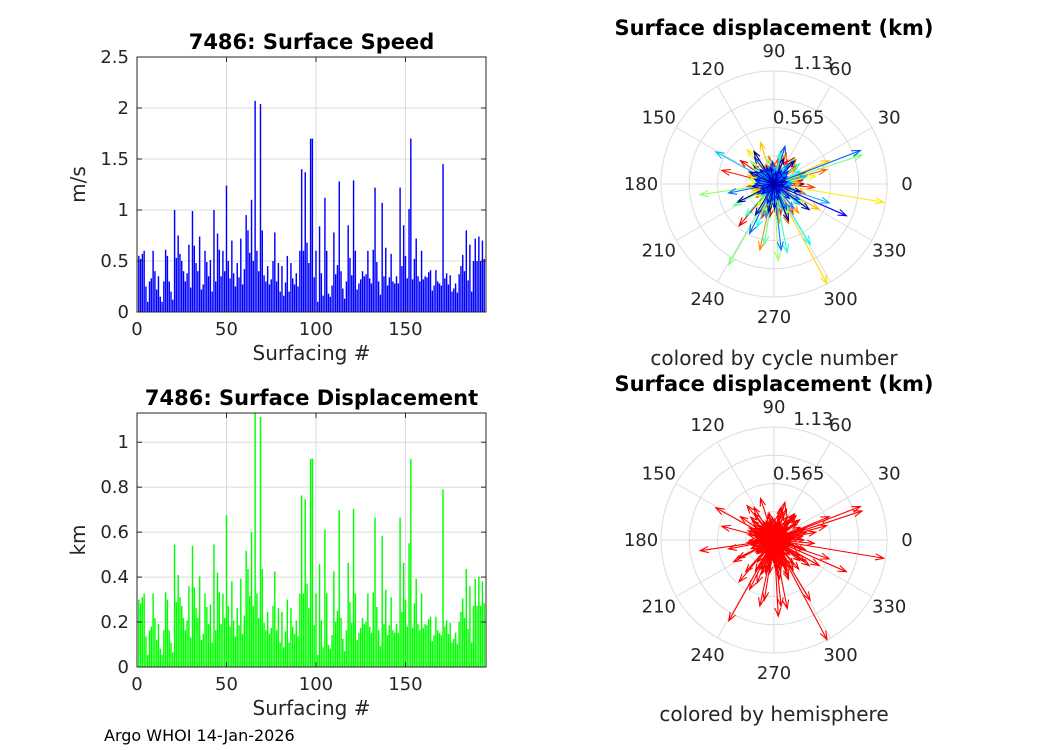 This screenshot has width=1050, height=750. I want to click on y-tick-label: 0, so click(123, 312).